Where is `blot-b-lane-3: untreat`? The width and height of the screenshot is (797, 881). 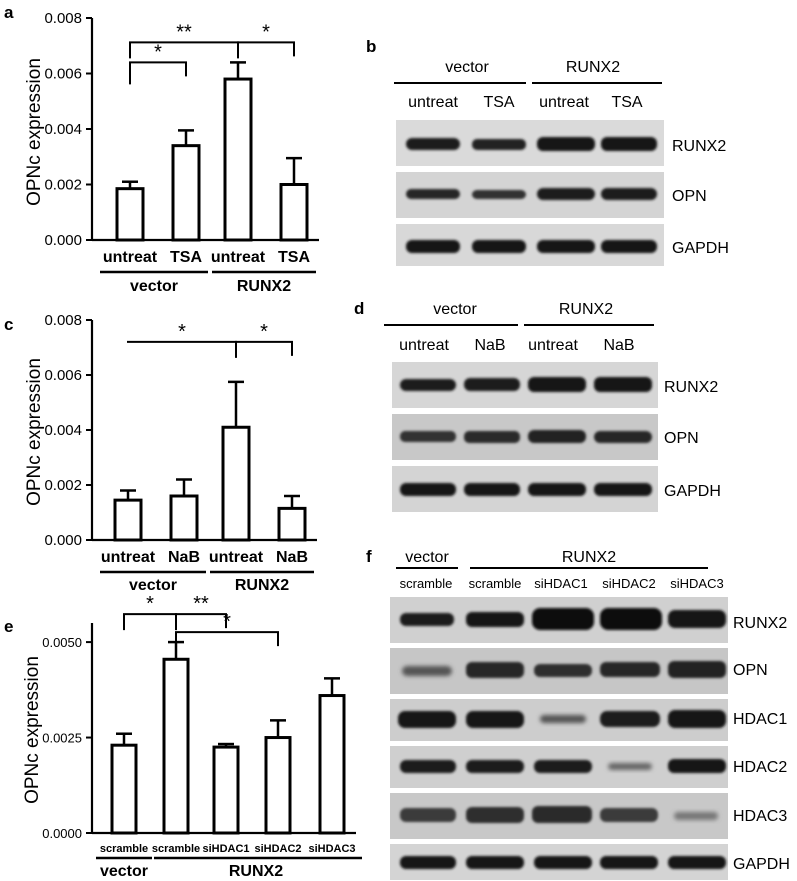
blot-b-lane-3: untreat is located at coordinates (564, 102).